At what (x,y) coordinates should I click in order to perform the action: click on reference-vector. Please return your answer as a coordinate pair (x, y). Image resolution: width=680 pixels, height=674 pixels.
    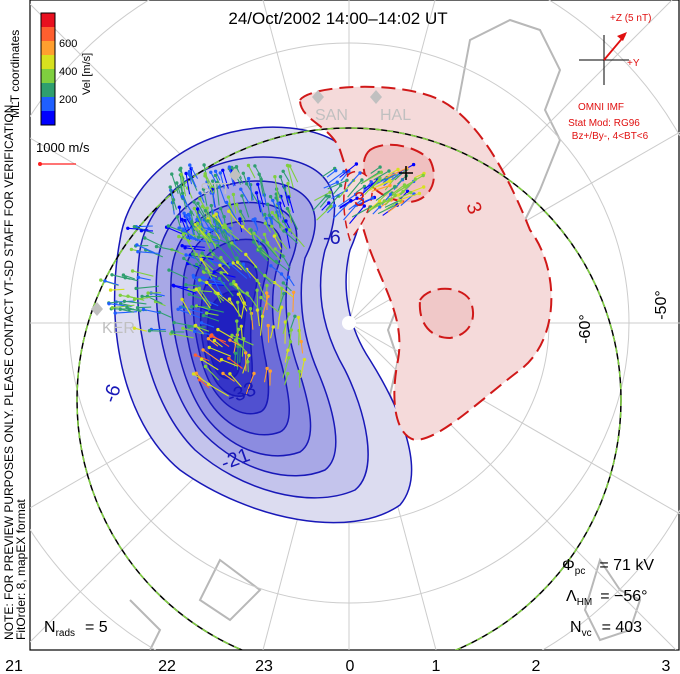
    Looking at the image, I should click on (57, 164).